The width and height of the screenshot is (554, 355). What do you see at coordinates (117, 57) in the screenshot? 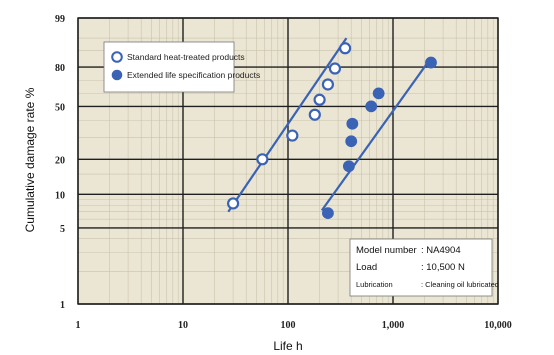
I see `legend-marker-standard` at bounding box center [117, 57].